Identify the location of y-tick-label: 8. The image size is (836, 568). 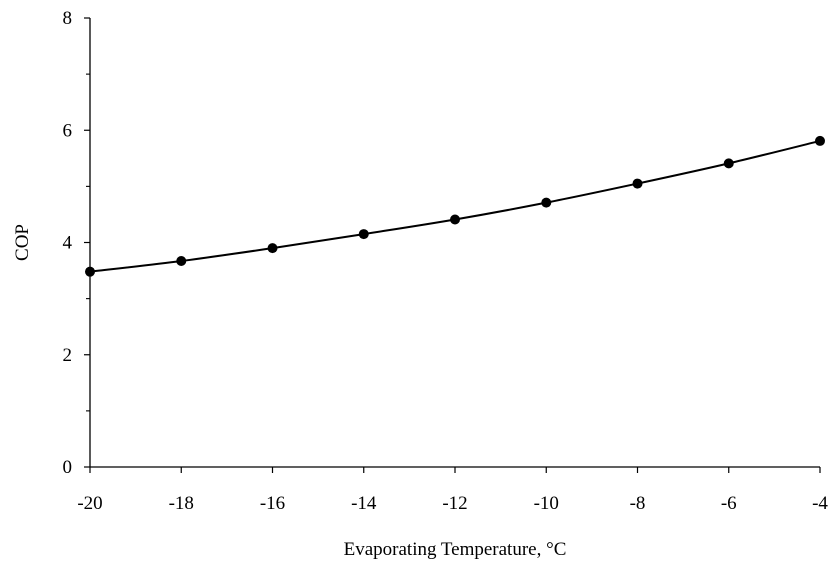
(68, 18).